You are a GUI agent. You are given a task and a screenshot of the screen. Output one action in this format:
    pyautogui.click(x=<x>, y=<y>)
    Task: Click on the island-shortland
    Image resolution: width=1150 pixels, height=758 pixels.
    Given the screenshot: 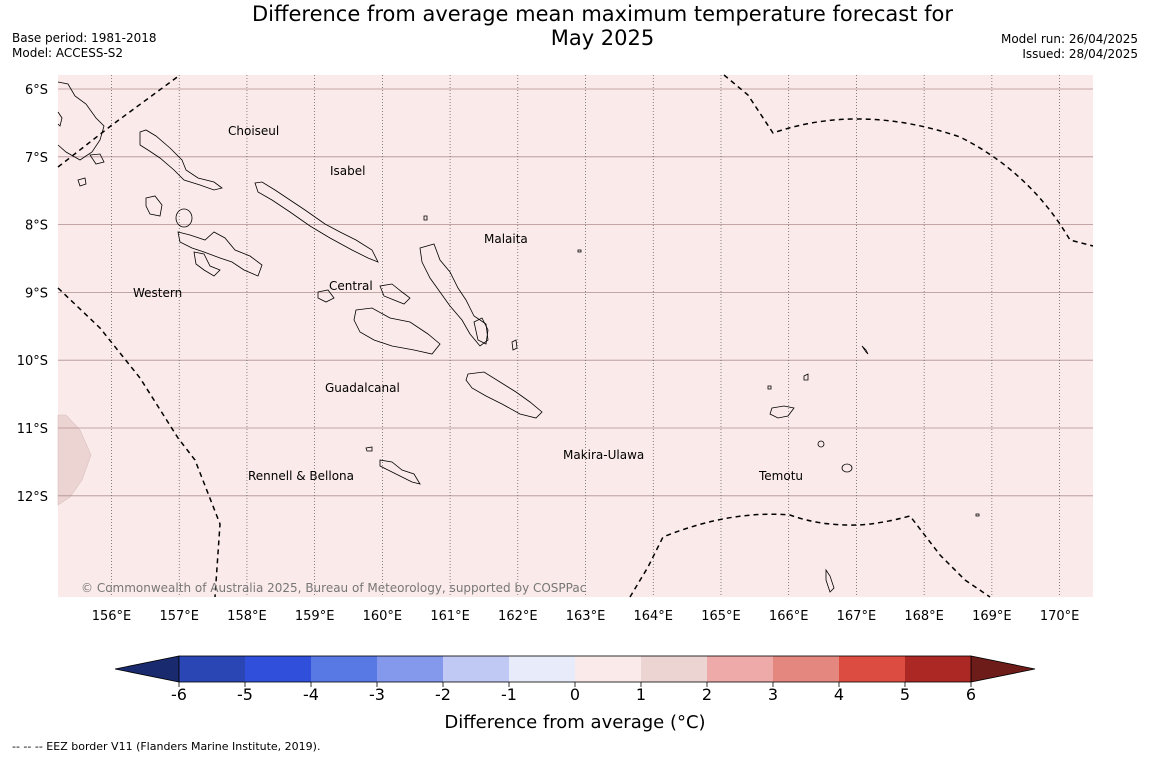 What is the action you would take?
    pyautogui.click(x=82, y=182)
    